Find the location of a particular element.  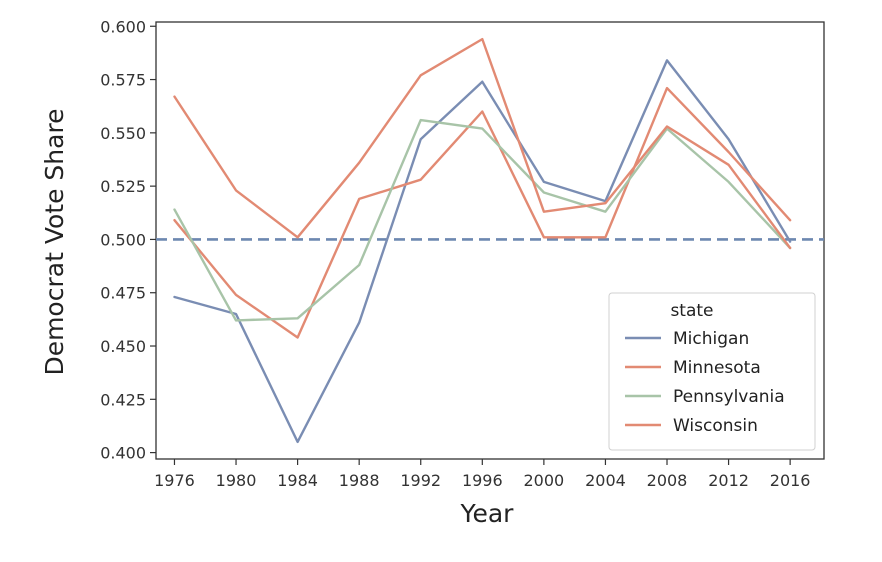

legend-label-wisconsin: Wisconsin is located at coordinates (715, 426).